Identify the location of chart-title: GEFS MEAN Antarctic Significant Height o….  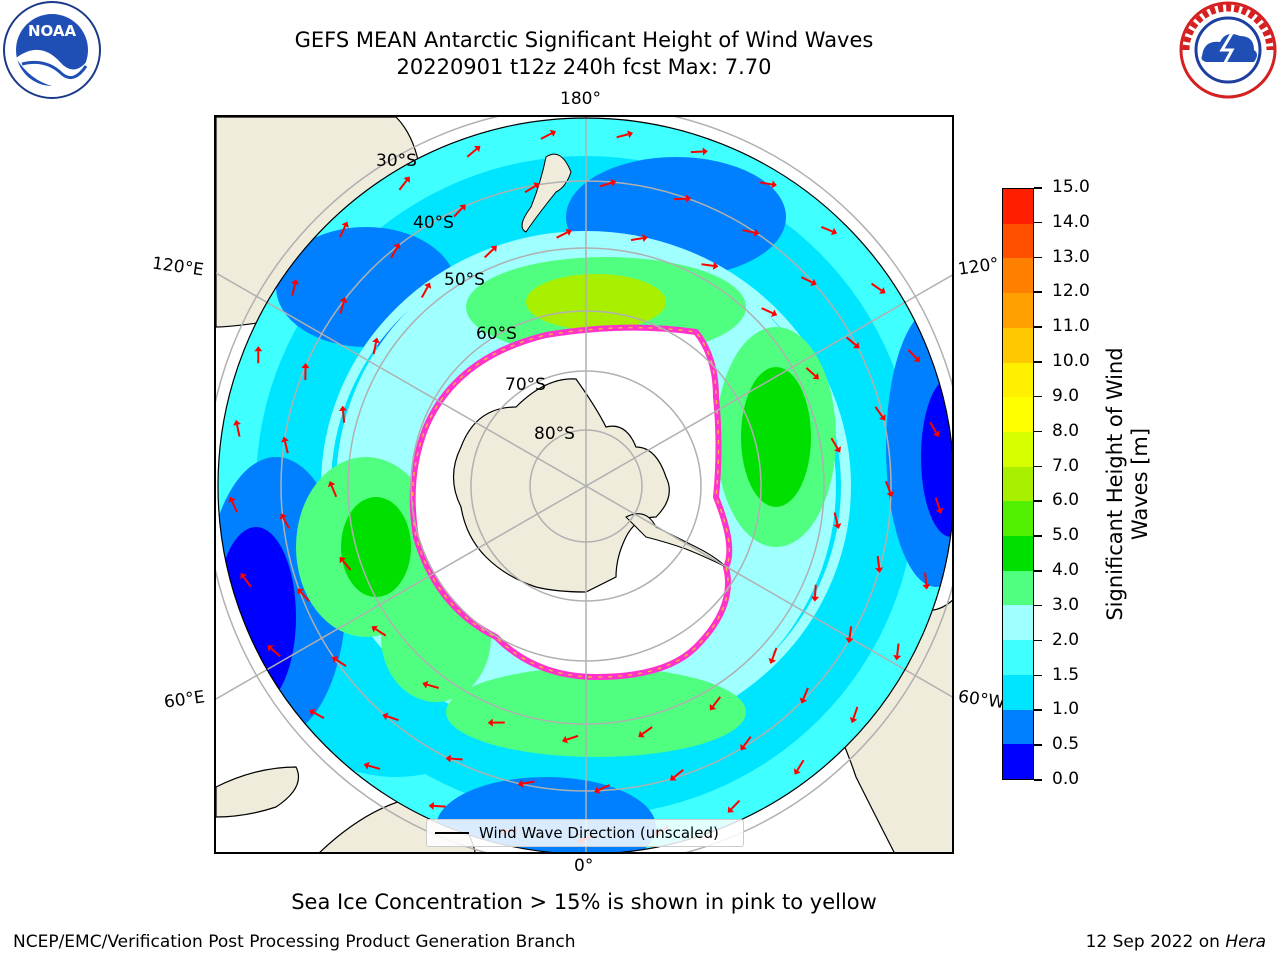
(584, 40).